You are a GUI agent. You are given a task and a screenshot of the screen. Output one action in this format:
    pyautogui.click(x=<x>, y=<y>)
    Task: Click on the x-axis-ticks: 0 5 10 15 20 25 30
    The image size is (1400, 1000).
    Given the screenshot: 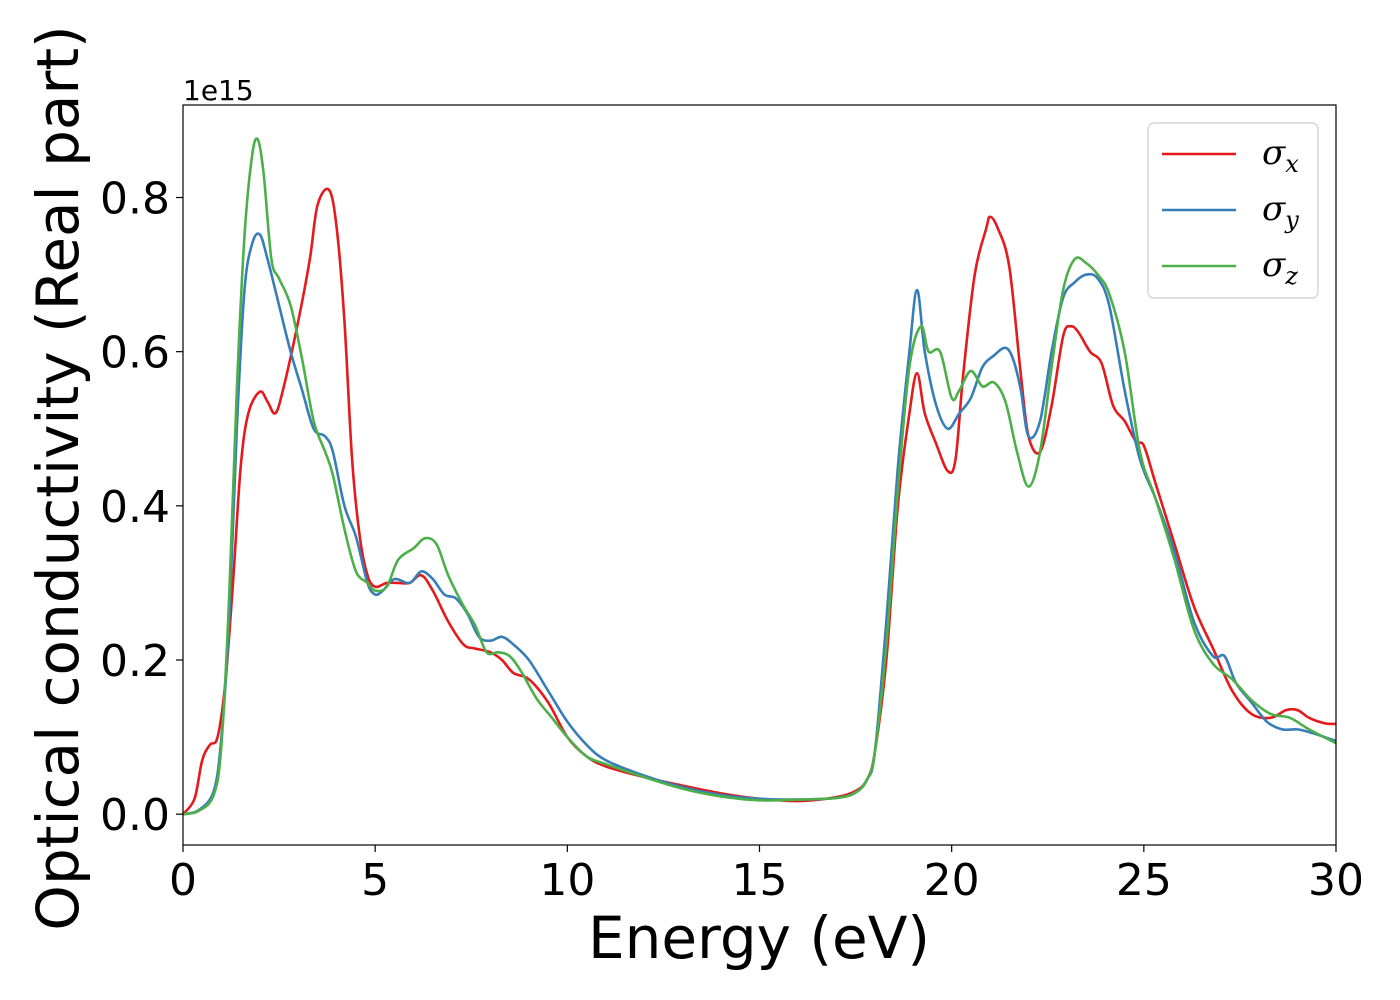 What is the action you would take?
    pyautogui.click(x=766, y=875)
    